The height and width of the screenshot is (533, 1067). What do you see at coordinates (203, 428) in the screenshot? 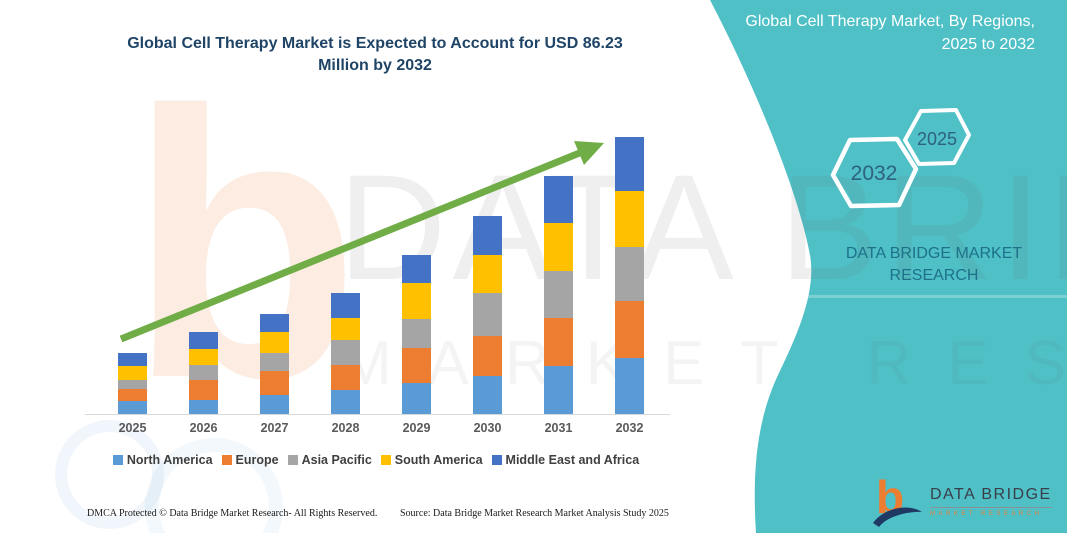
I see `axis-label-2026: 2026` at bounding box center [203, 428].